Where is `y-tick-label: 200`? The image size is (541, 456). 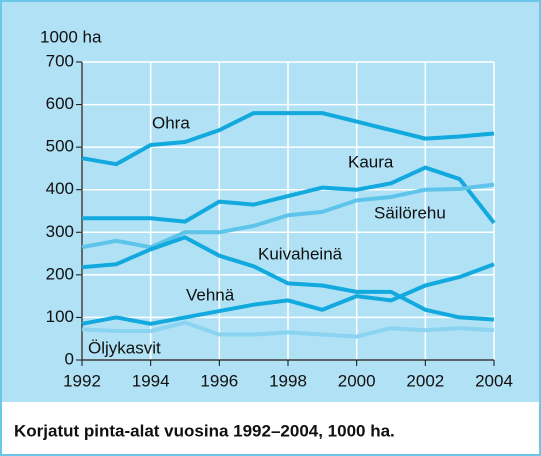 y-tick-label: 200 is located at coordinates (60, 273).